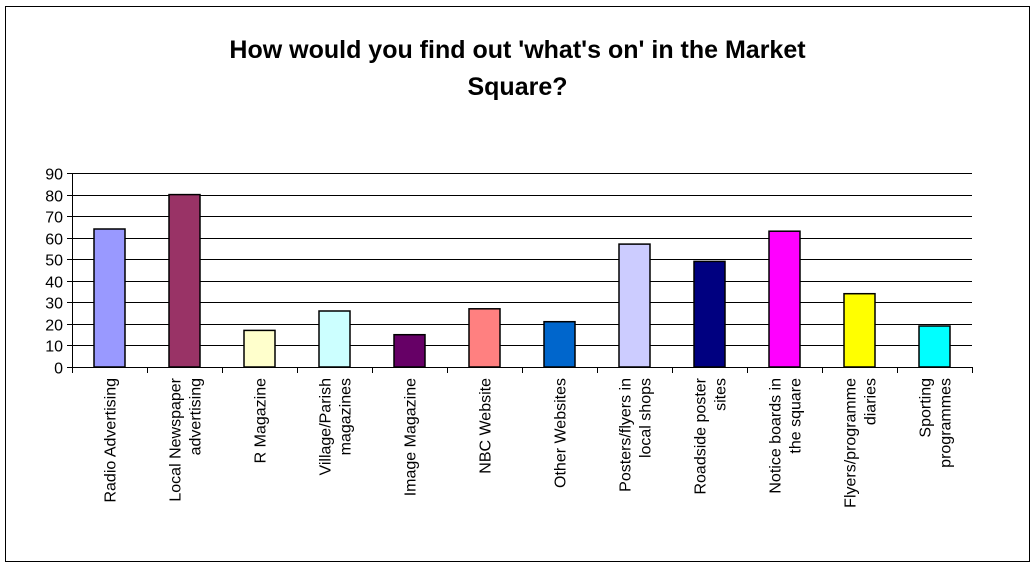 Image resolution: width=1035 pixels, height=568 pixels. I want to click on x-category-label-line: Posters/flyers in, so click(626, 435).